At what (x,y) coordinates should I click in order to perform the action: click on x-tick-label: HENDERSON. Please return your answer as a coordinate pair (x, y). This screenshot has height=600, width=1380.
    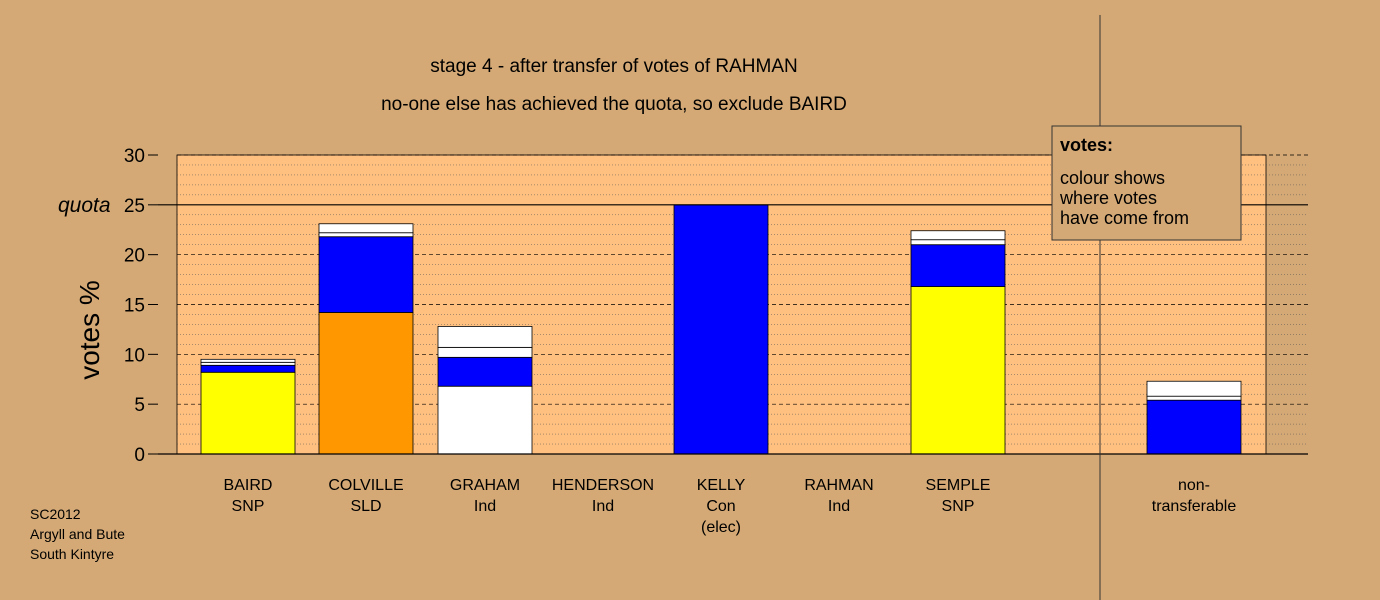
    Looking at the image, I should click on (603, 485).